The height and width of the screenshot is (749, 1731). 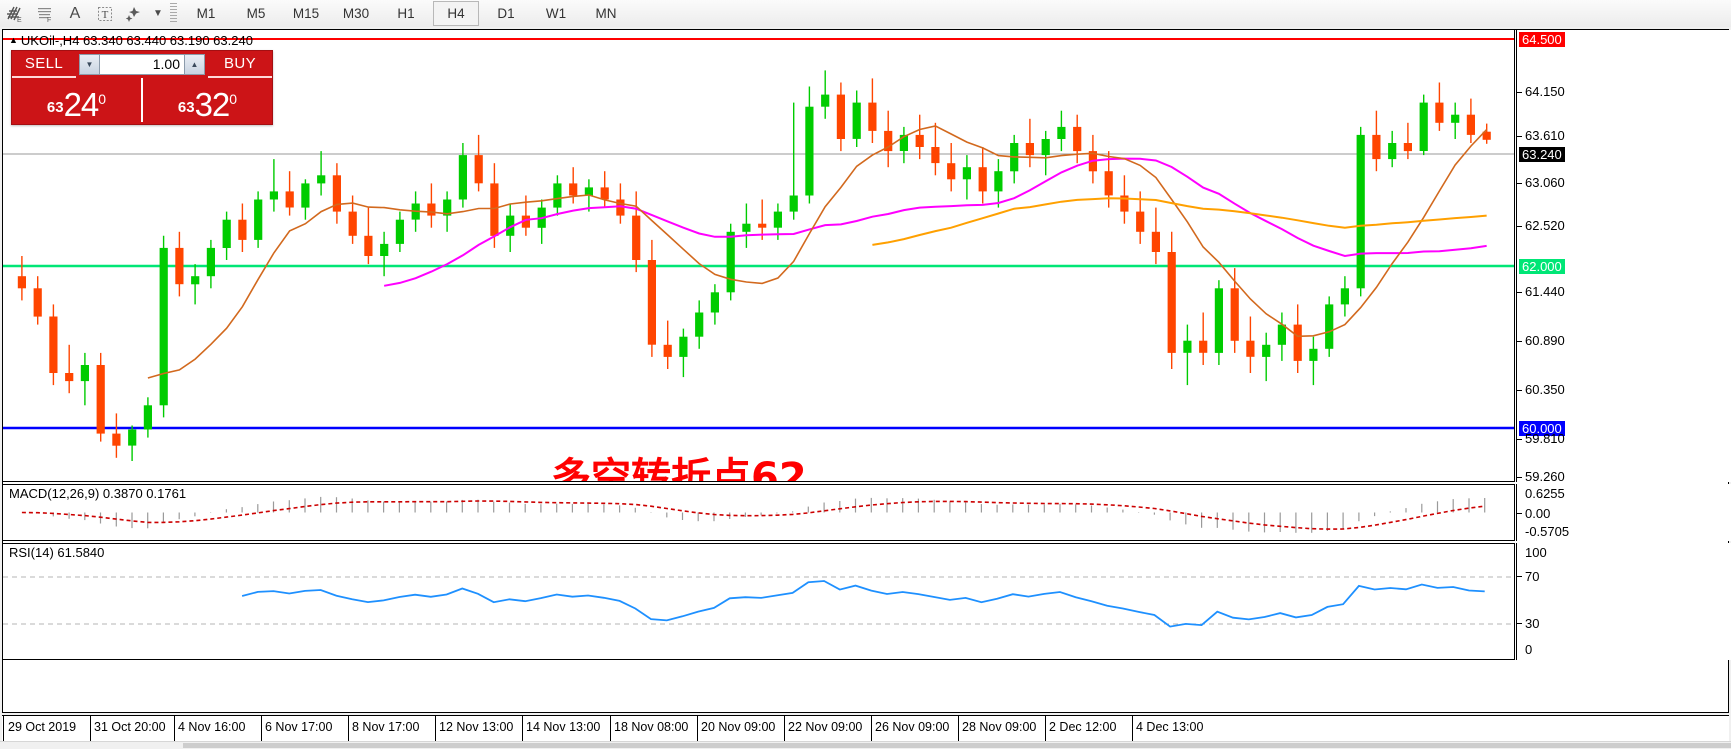 I want to click on svg-text: T, so click(x=105, y=15).